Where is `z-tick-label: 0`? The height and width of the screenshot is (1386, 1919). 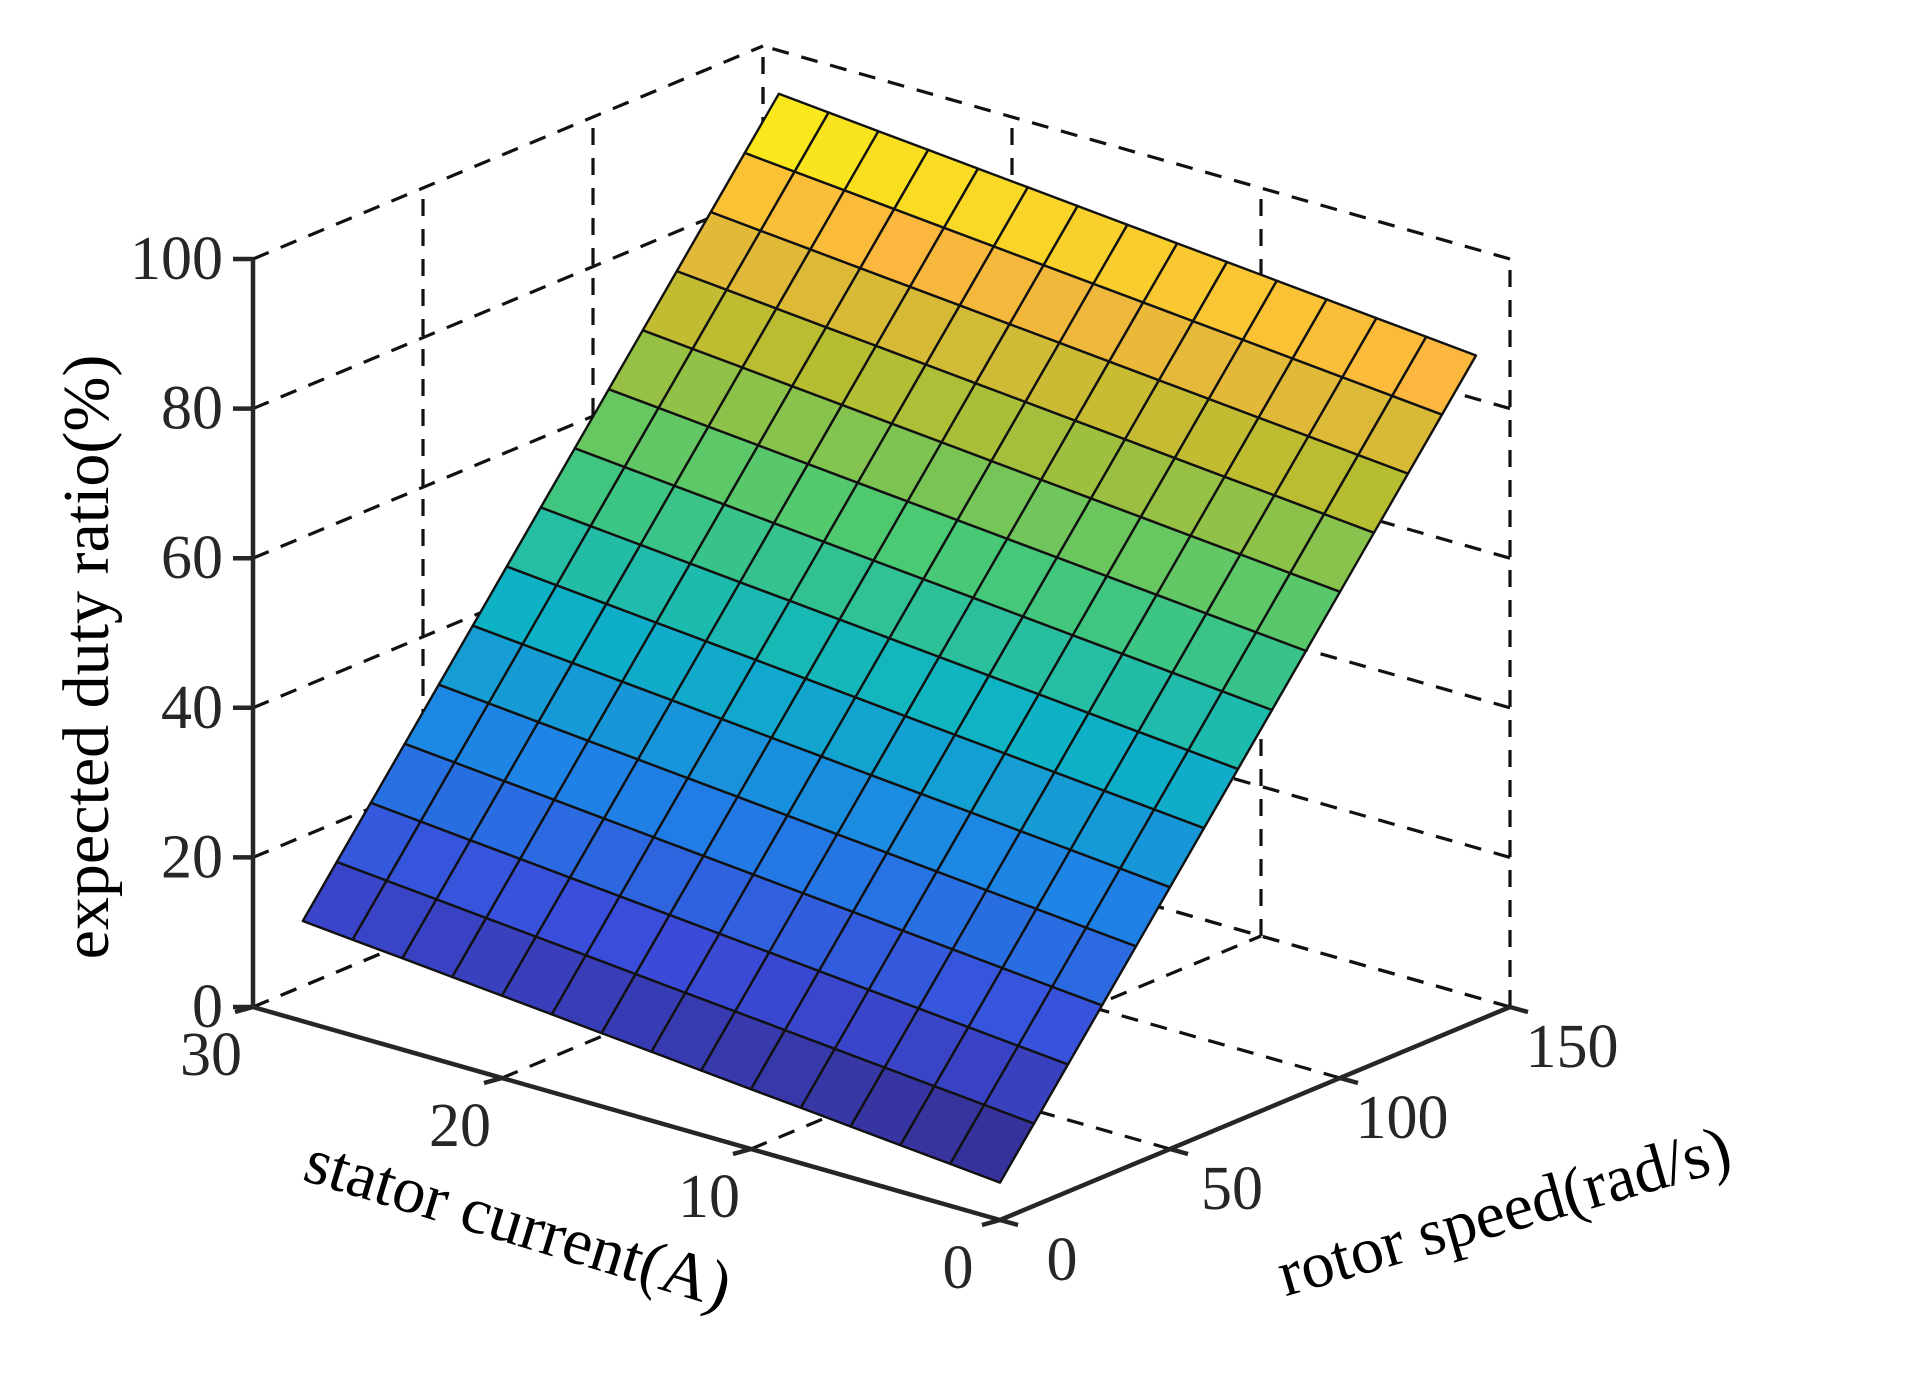
z-tick-label: 0 is located at coordinates (207, 1007).